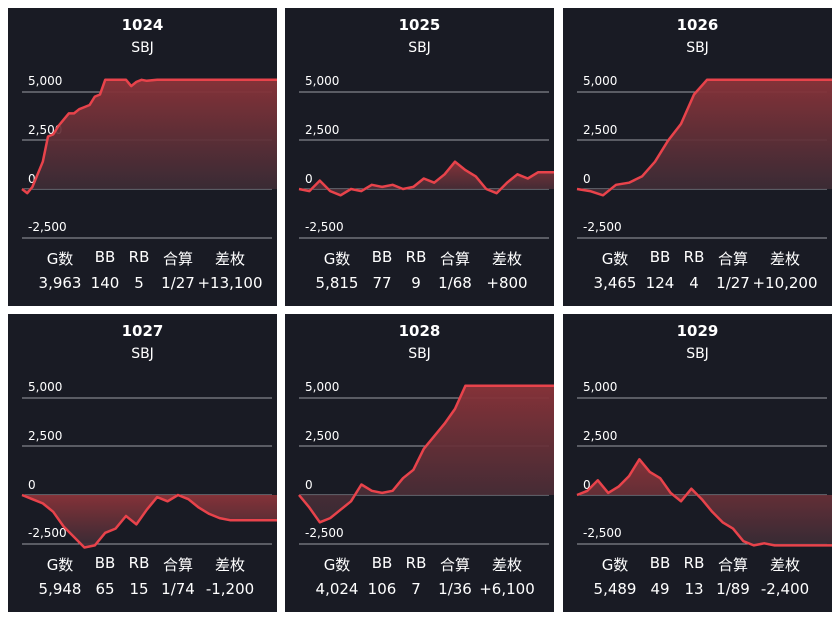  What do you see at coordinates (697, 25) in the screenshot?
I see `machine-number: 1026` at bounding box center [697, 25].